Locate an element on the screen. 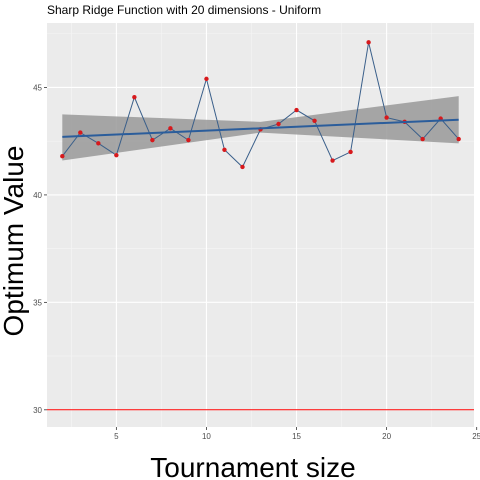  x-tick-label: 5 is located at coordinates (116, 436).